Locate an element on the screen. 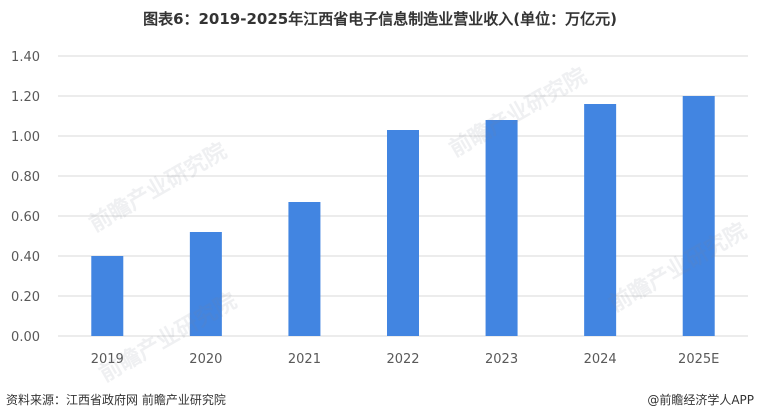 Image resolution: width=760 pixels, height=414 pixels. x-tick-label: 2020 is located at coordinates (205, 359).